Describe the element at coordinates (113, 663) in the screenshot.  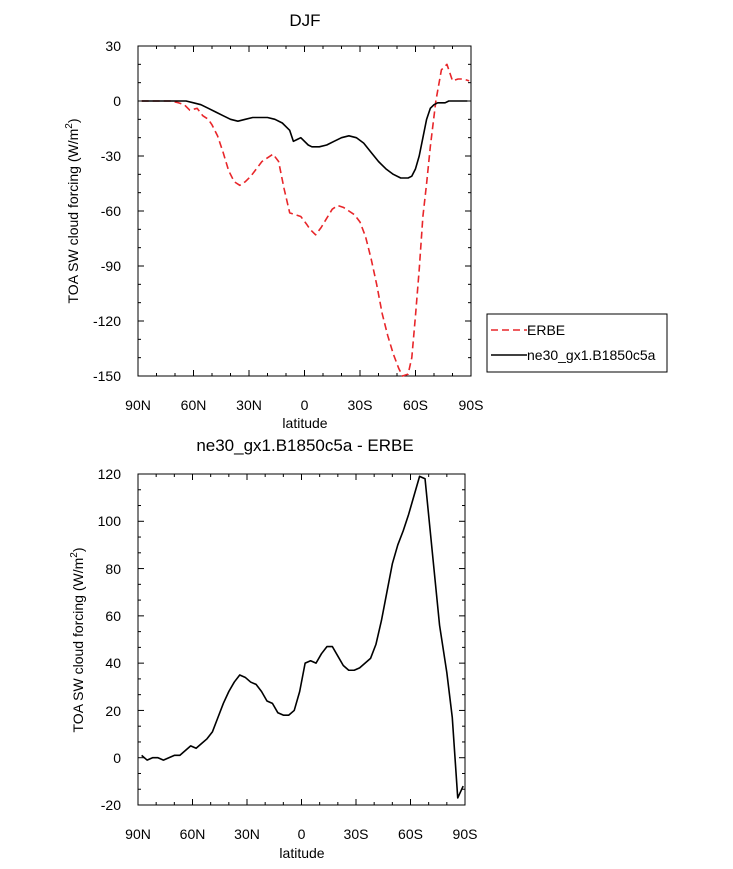
I see `y-tick-label: 40` at that location.